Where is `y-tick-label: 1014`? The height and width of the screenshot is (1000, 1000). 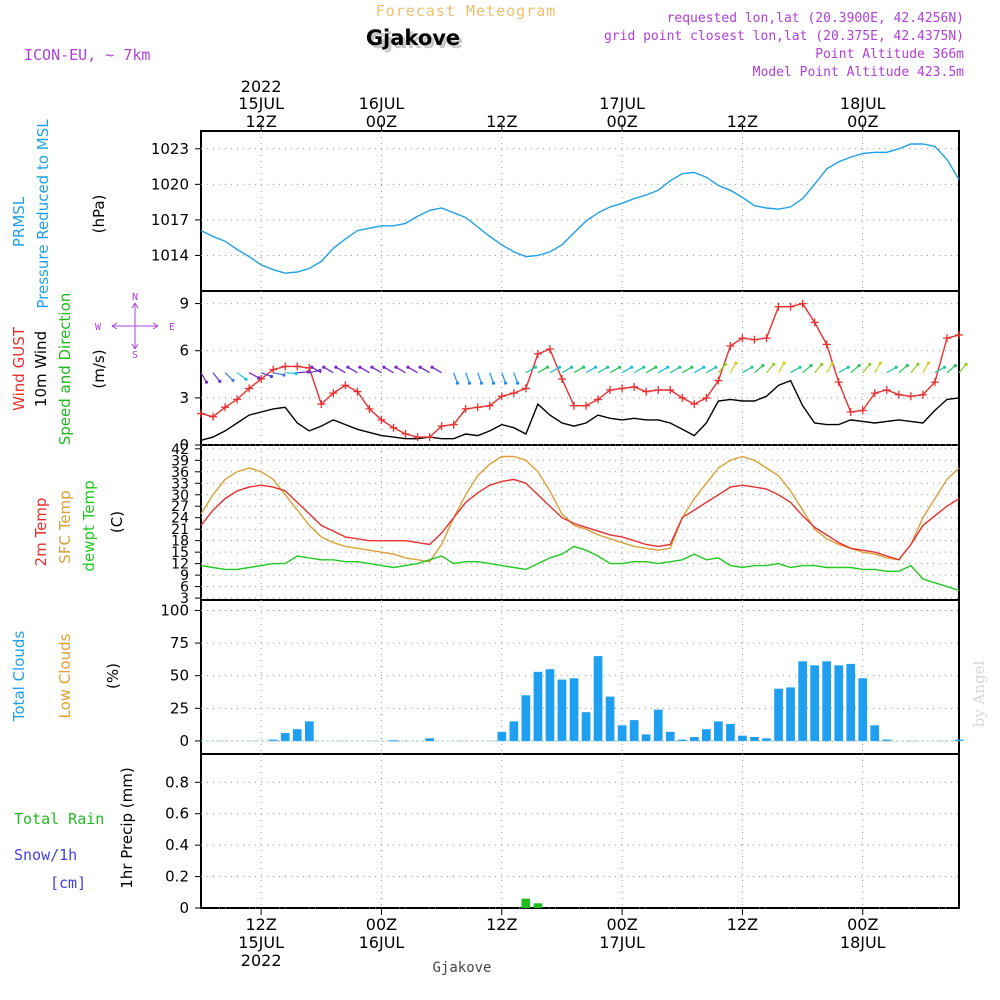
y-tick-label: 1014 is located at coordinates (170, 255).